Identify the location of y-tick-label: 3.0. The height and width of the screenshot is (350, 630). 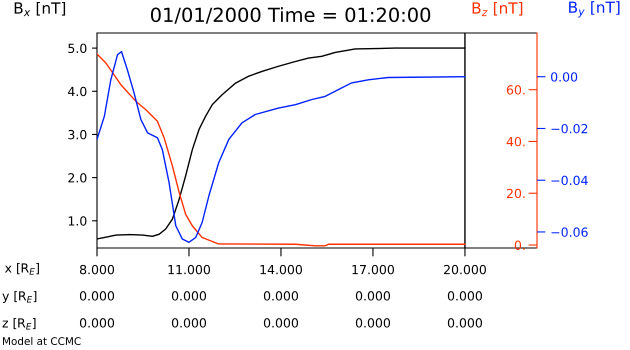
(77, 135).